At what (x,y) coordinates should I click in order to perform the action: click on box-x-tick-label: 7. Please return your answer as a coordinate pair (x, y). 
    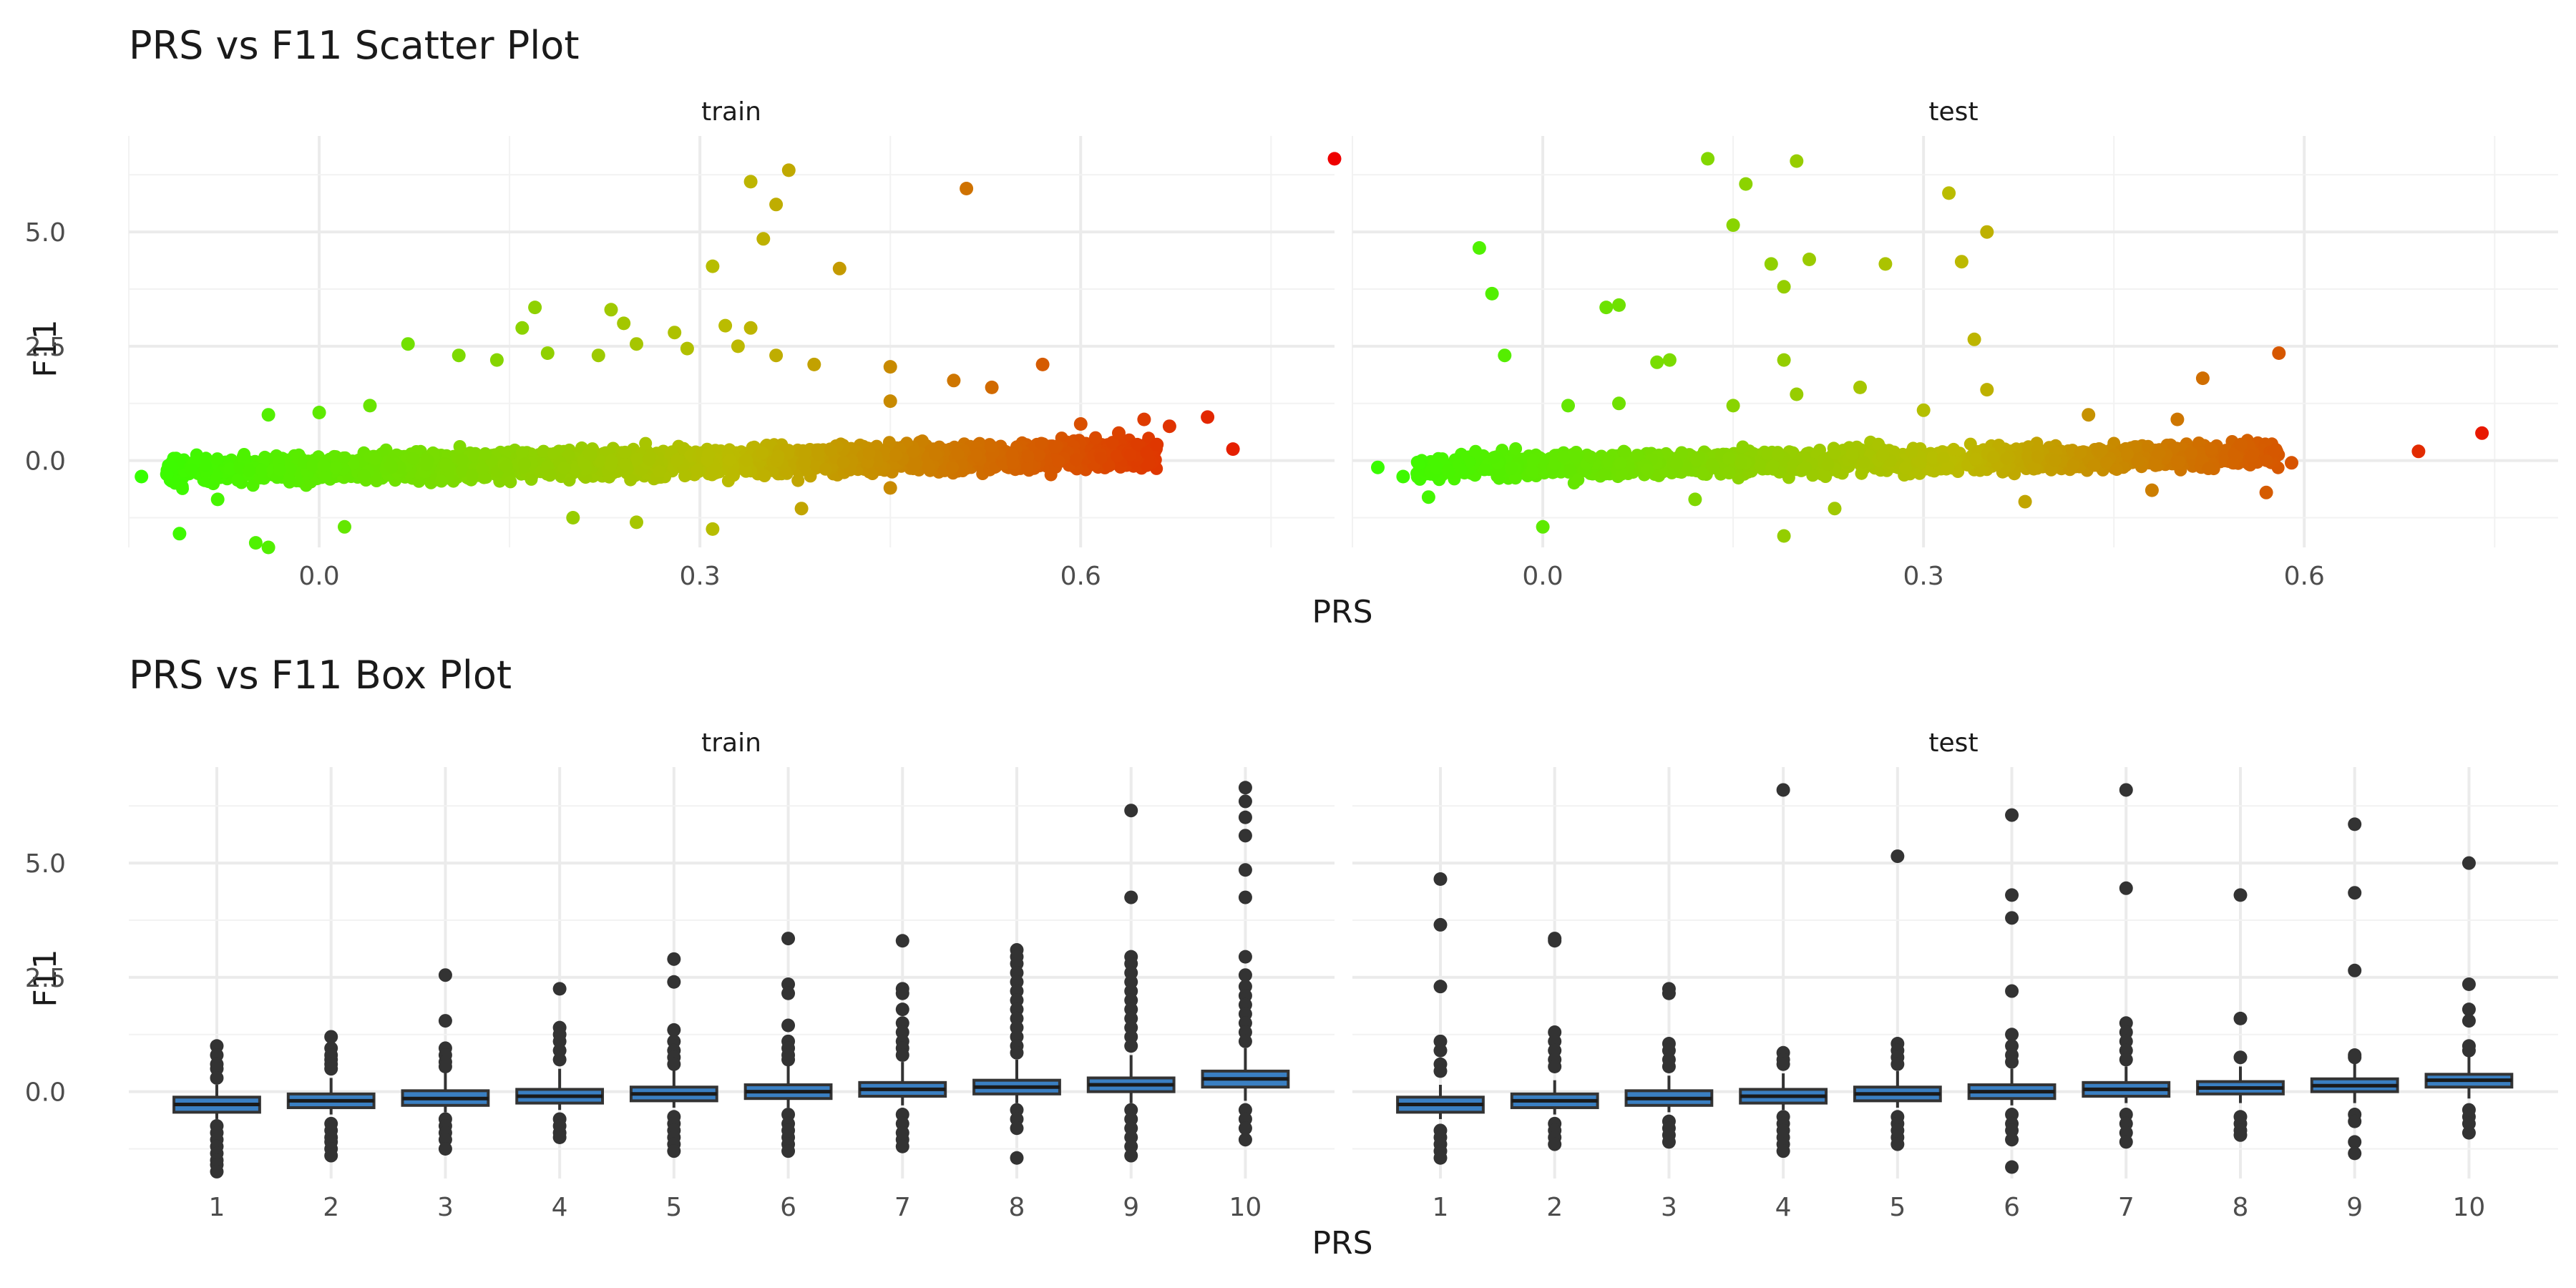
    Looking at the image, I should click on (902, 1207).